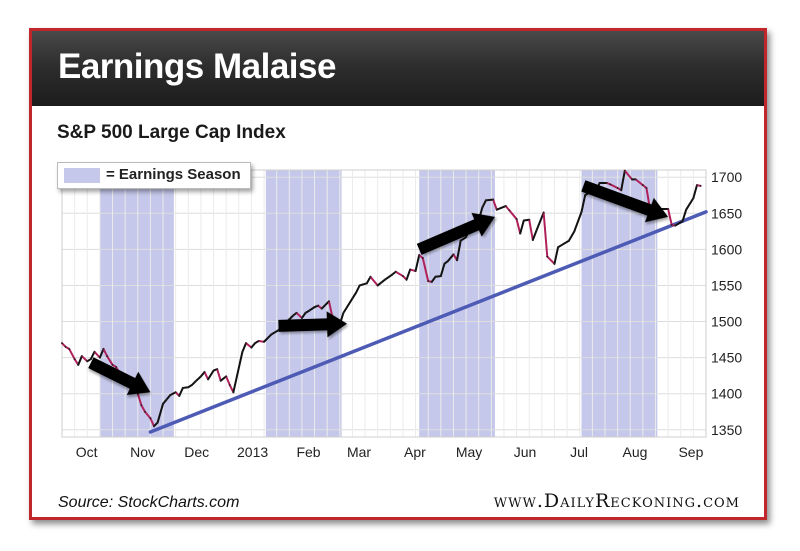 This screenshot has width=800, height=551. What do you see at coordinates (726, 249) in the screenshot?
I see `y-tick-label: 1600` at bounding box center [726, 249].